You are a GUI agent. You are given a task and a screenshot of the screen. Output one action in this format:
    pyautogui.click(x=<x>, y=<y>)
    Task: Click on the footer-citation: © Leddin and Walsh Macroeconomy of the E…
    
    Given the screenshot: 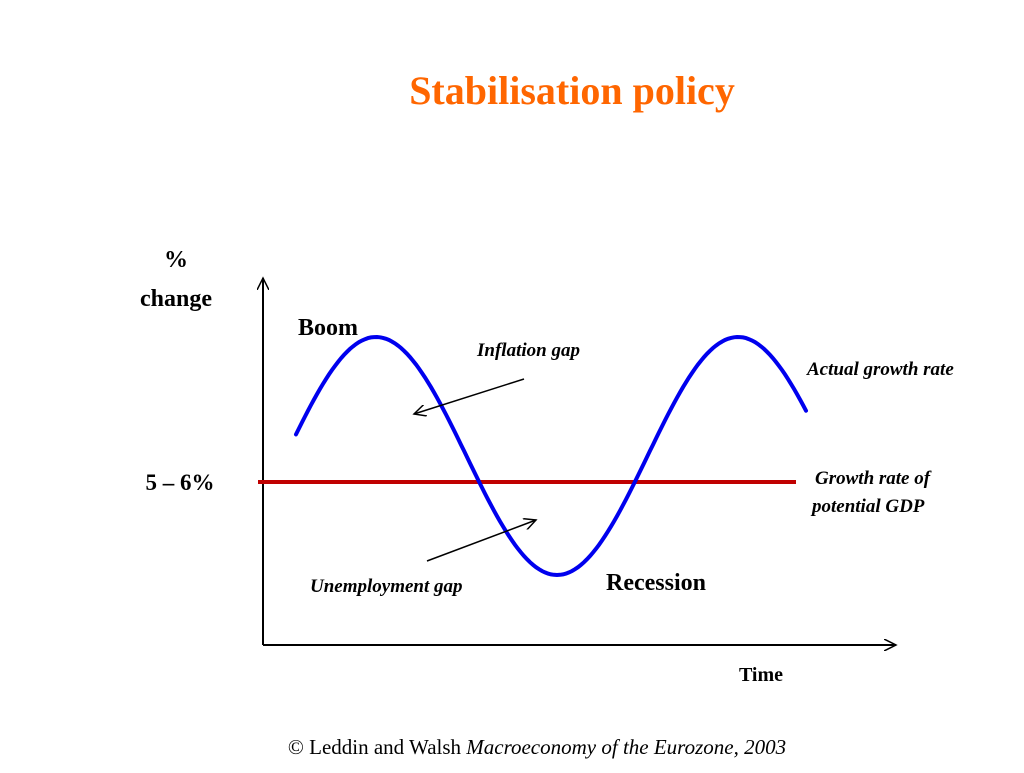 What is the action you would take?
    pyautogui.click(x=537, y=747)
    